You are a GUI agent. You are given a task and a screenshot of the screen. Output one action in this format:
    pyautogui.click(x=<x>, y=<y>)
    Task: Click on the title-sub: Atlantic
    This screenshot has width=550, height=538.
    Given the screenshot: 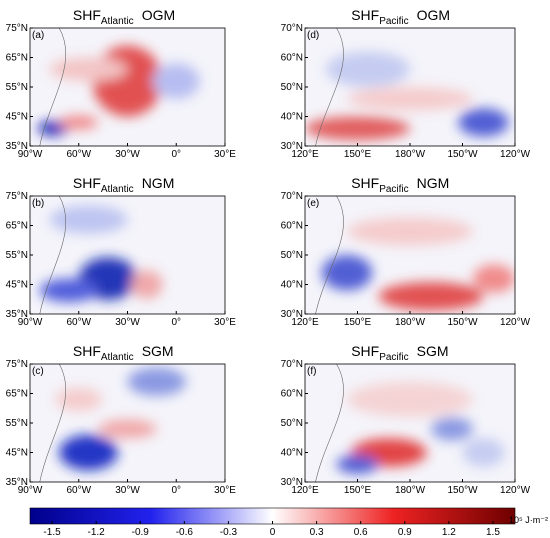 What is the action you would take?
    pyautogui.click(x=117, y=21)
    